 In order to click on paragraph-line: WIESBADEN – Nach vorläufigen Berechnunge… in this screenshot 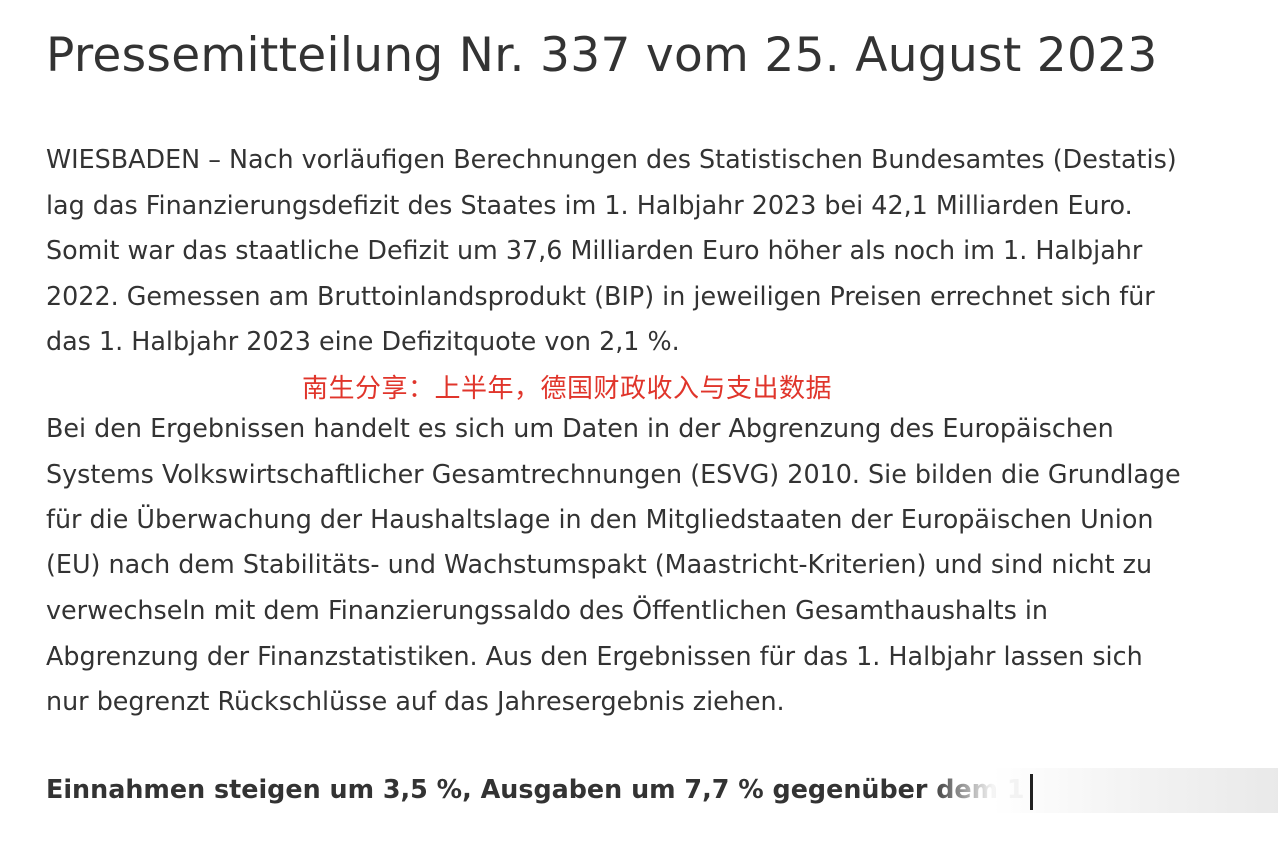, I will do `click(611, 159)`.